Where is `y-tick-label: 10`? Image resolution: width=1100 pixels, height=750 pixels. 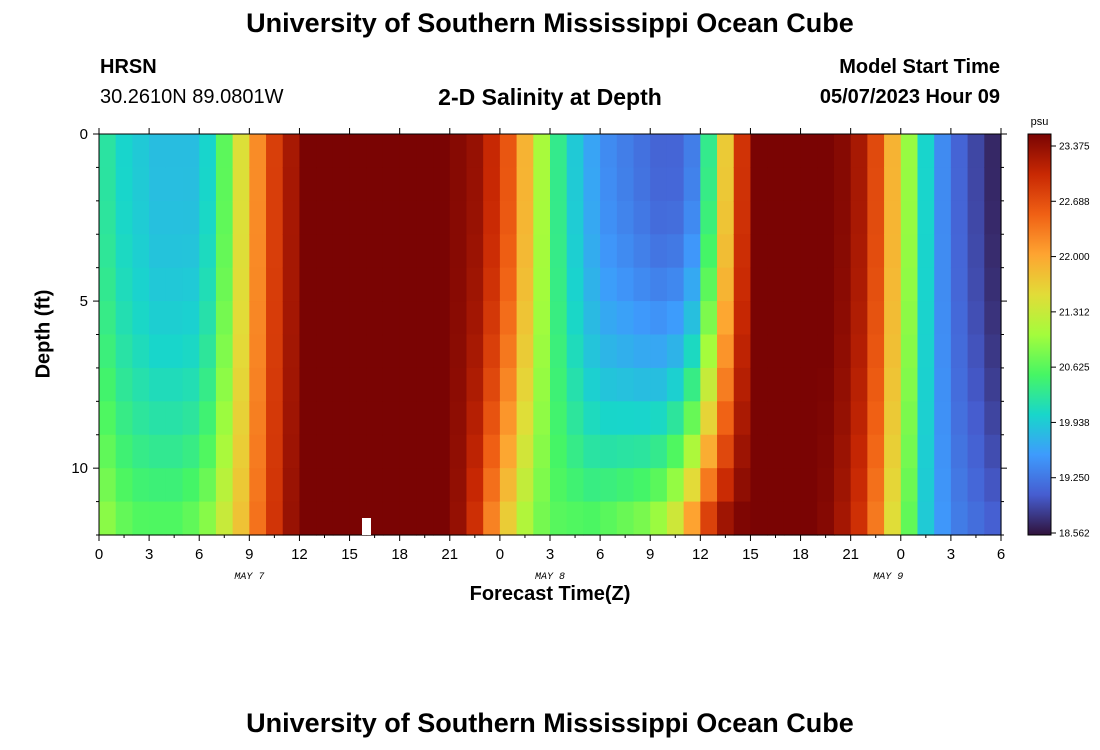
y-tick-label: 10 is located at coordinates (79, 468).